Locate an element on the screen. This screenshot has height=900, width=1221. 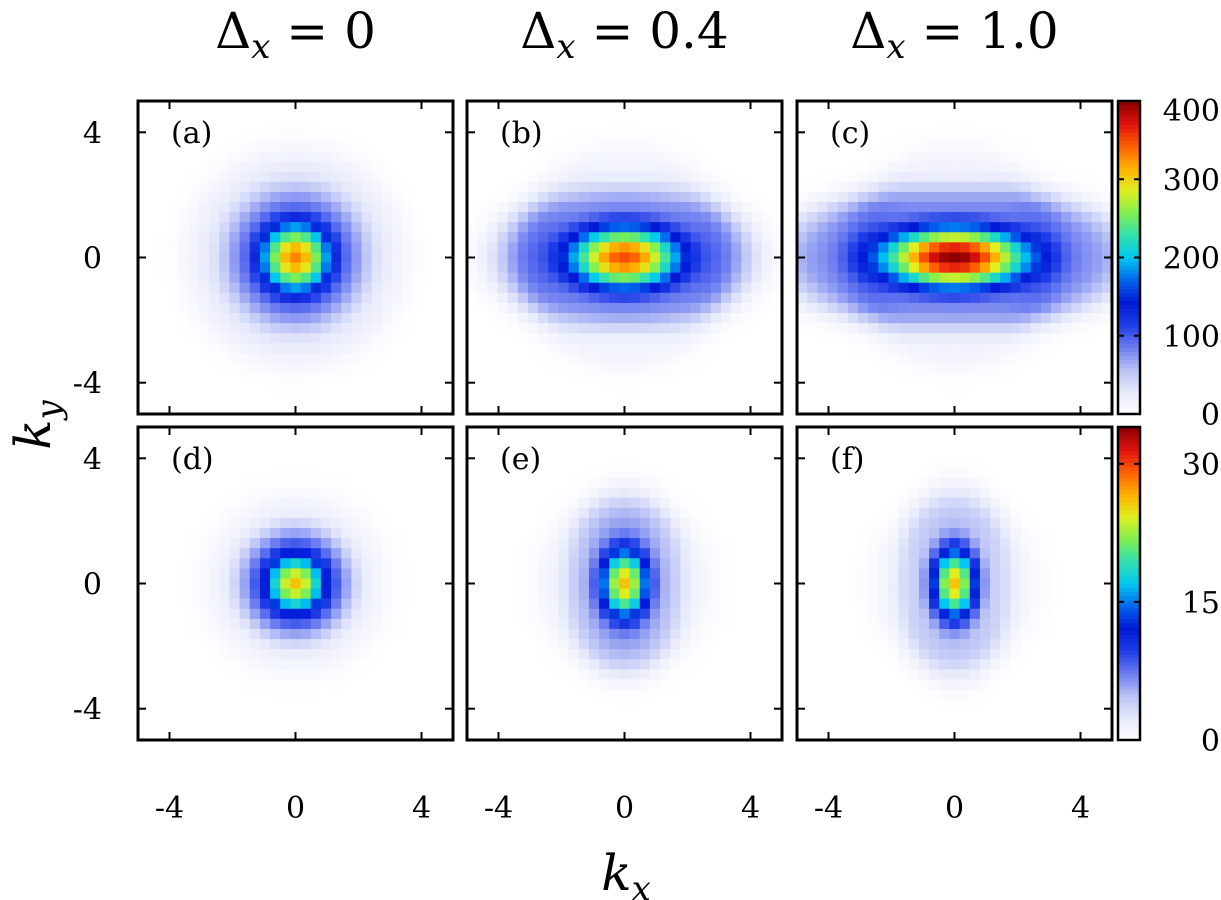
column-title-value: = 0.4 is located at coordinates (652, 31).